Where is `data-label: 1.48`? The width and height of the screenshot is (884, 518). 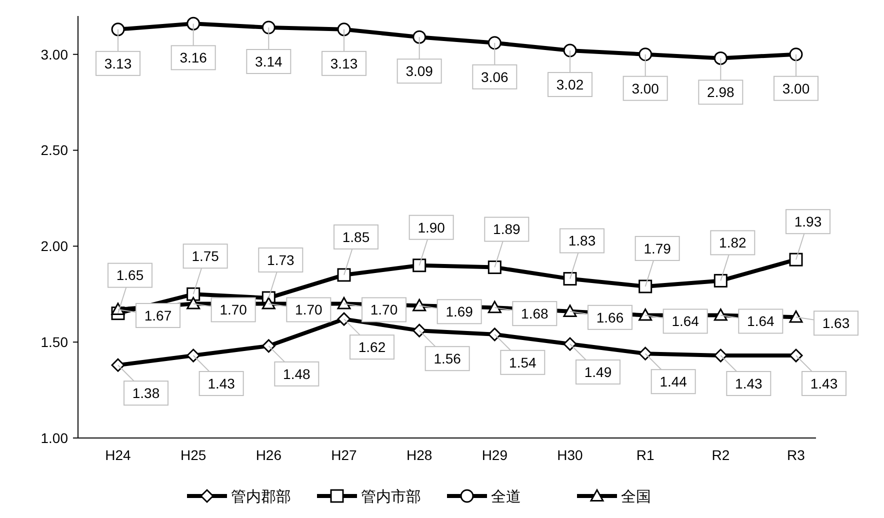
data-label: 1.48 is located at coordinates (297, 374).